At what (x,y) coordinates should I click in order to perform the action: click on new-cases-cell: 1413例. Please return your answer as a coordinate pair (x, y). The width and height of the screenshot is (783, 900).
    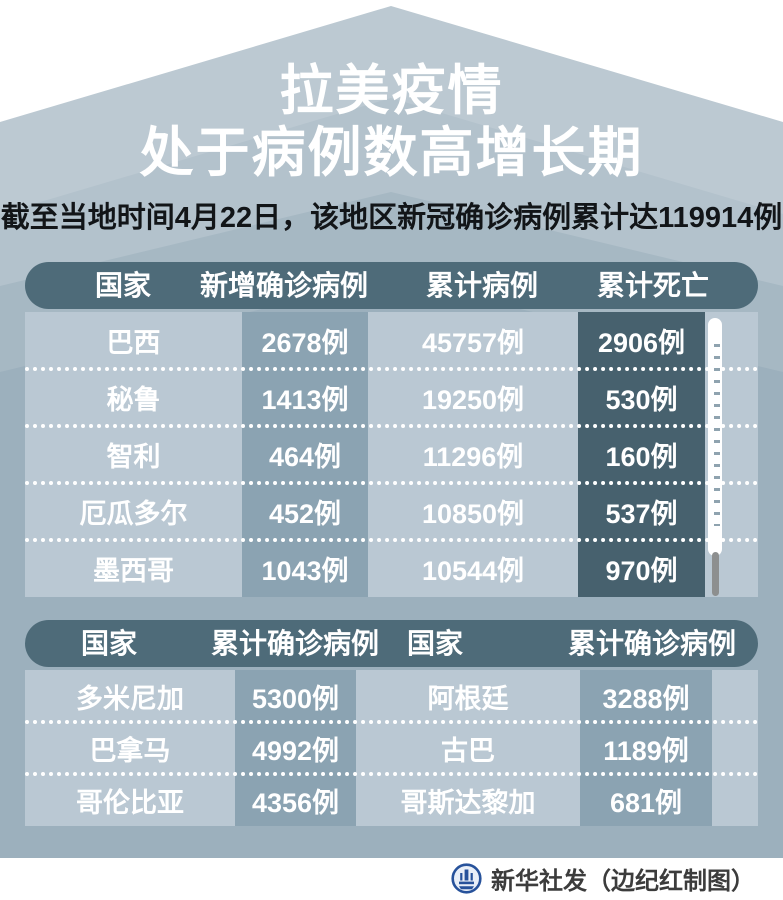
    Looking at the image, I should click on (305, 397).